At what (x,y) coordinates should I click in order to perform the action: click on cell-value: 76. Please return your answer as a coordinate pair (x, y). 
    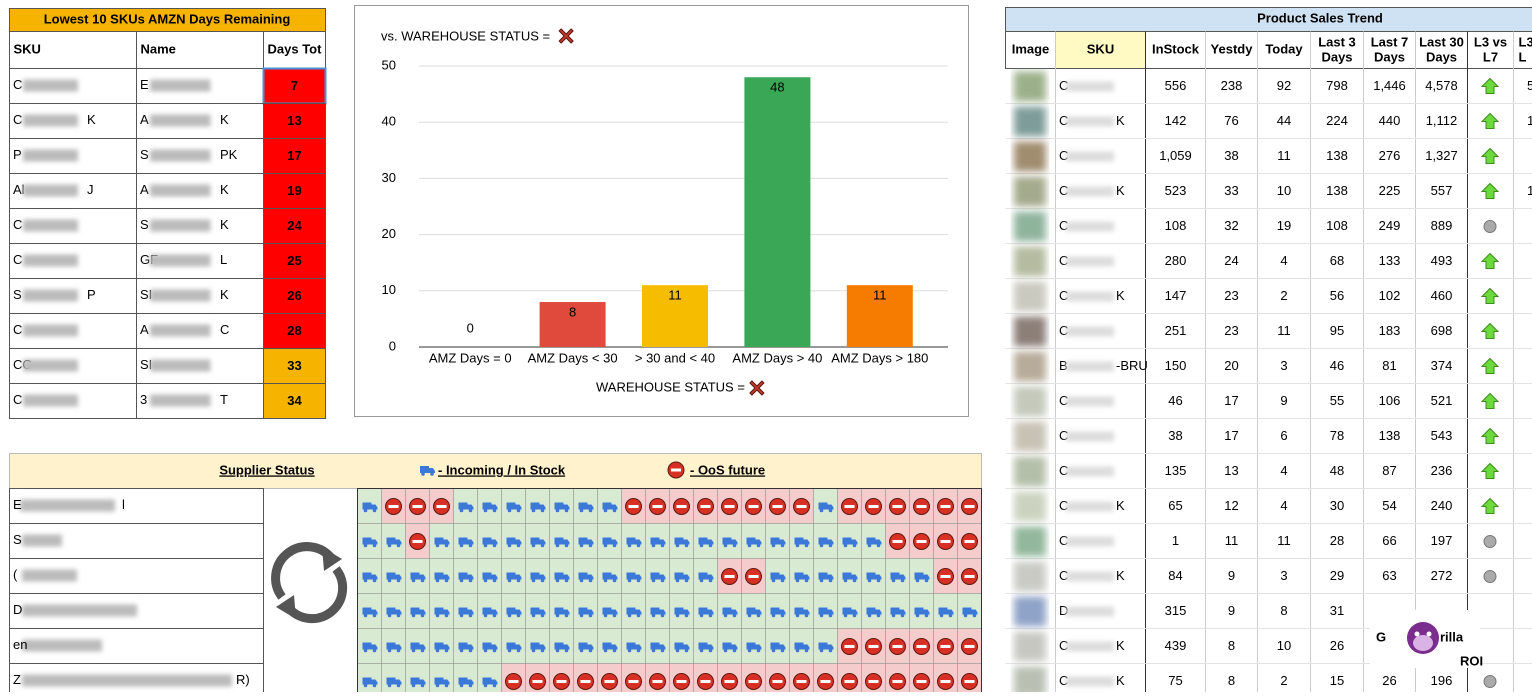
    Looking at the image, I should click on (1231, 120).